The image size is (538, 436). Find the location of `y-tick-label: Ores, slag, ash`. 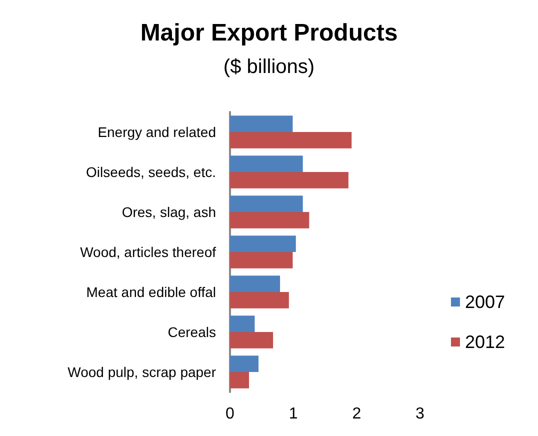

y-tick-label: Ores, slag, ash is located at coordinates (169, 212).